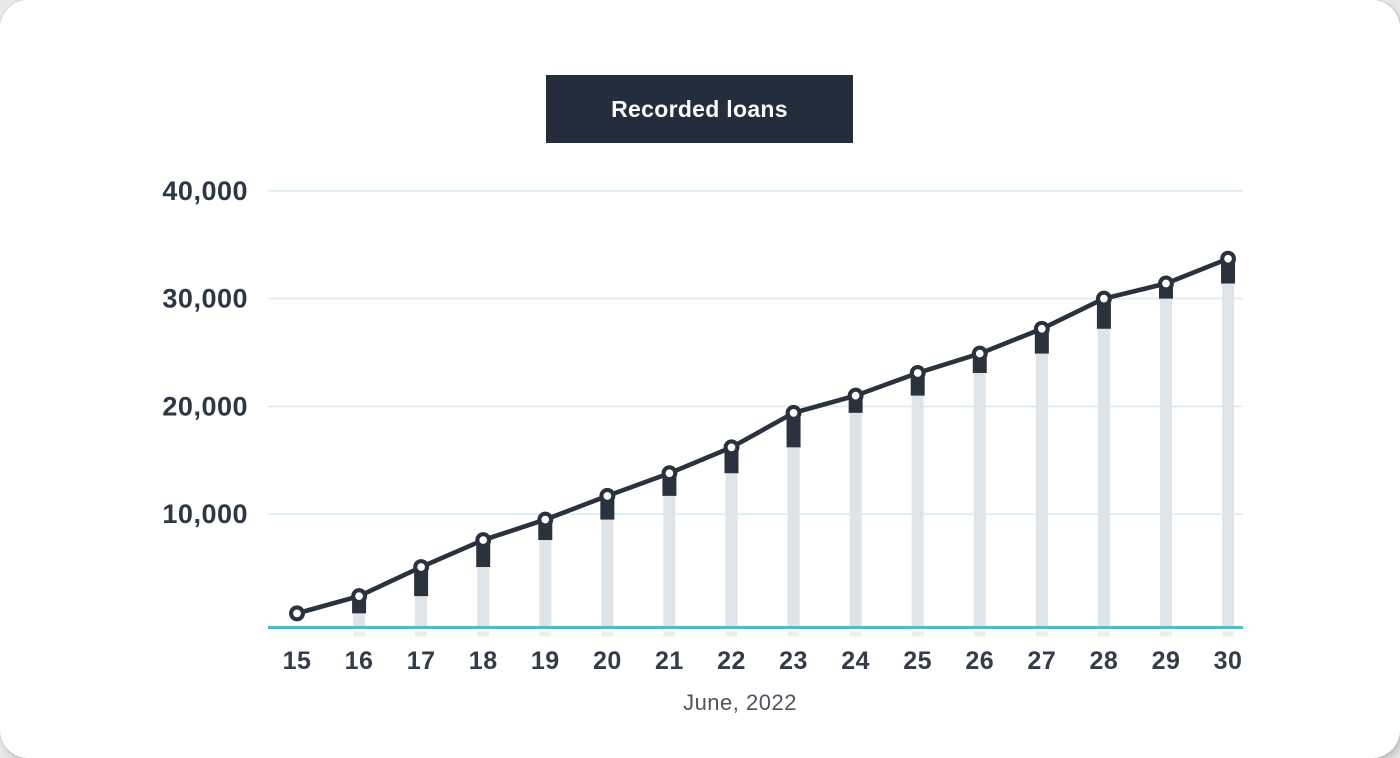  What do you see at coordinates (731, 661) in the screenshot?
I see `x-tick-label: 22` at bounding box center [731, 661].